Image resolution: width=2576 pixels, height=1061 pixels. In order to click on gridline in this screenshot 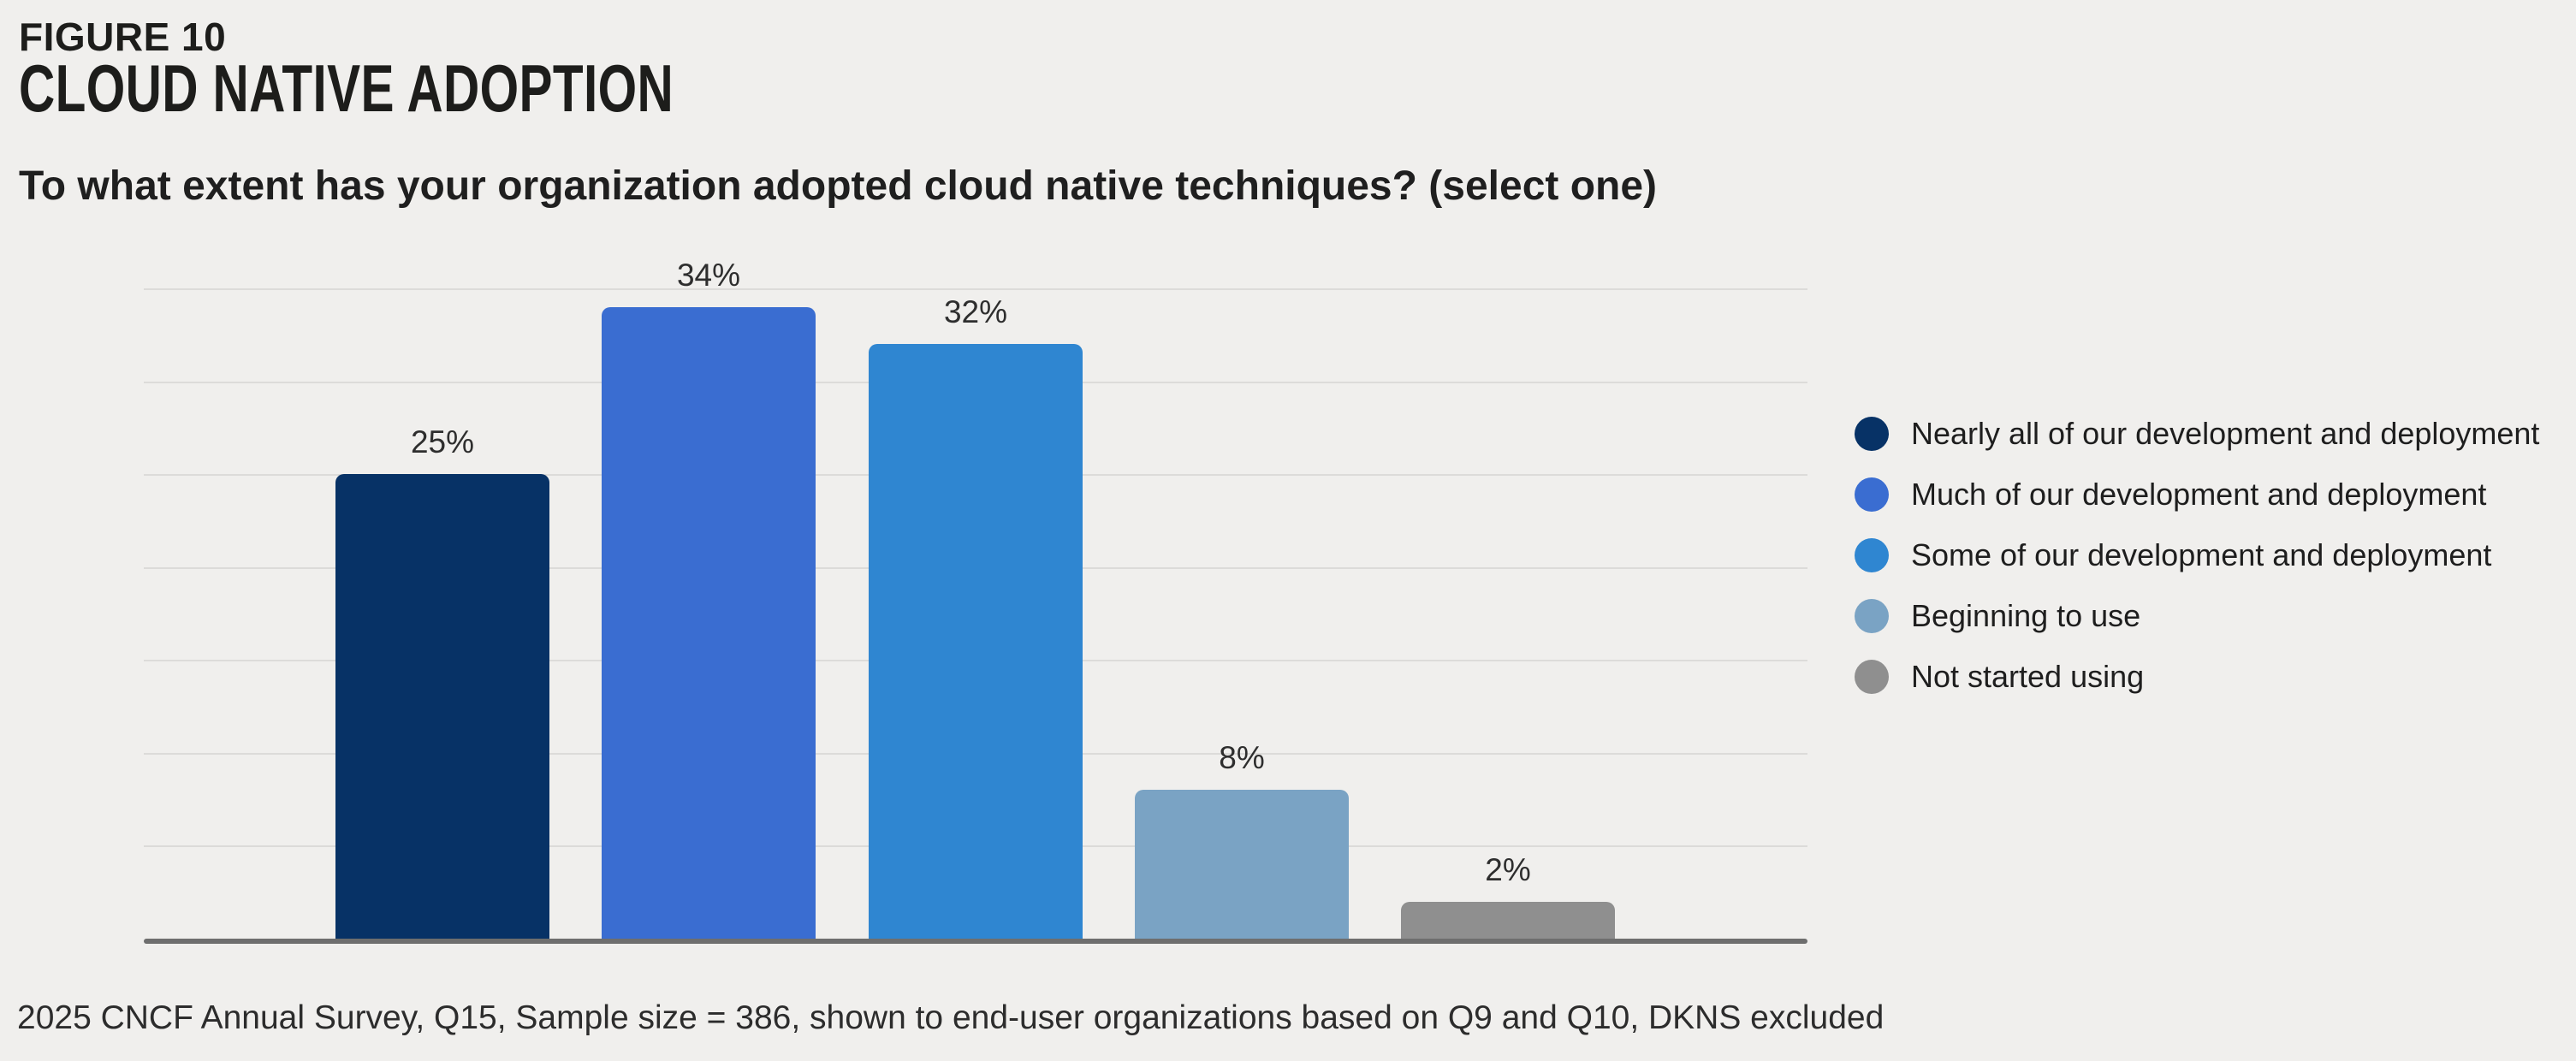, I will do `click(975, 289)`.